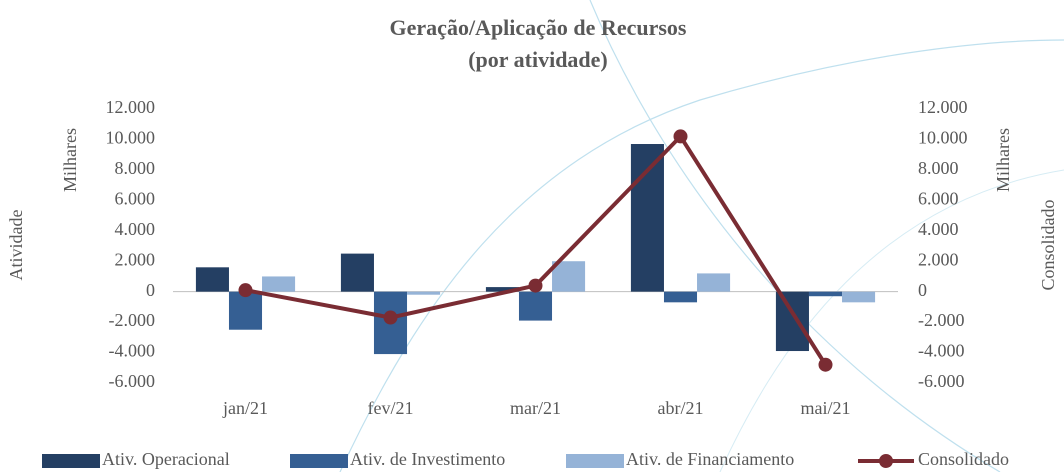 This screenshot has width=1064, height=472. What do you see at coordinates (150, 290) in the screenshot?
I see `y-tick-label: 0` at bounding box center [150, 290].